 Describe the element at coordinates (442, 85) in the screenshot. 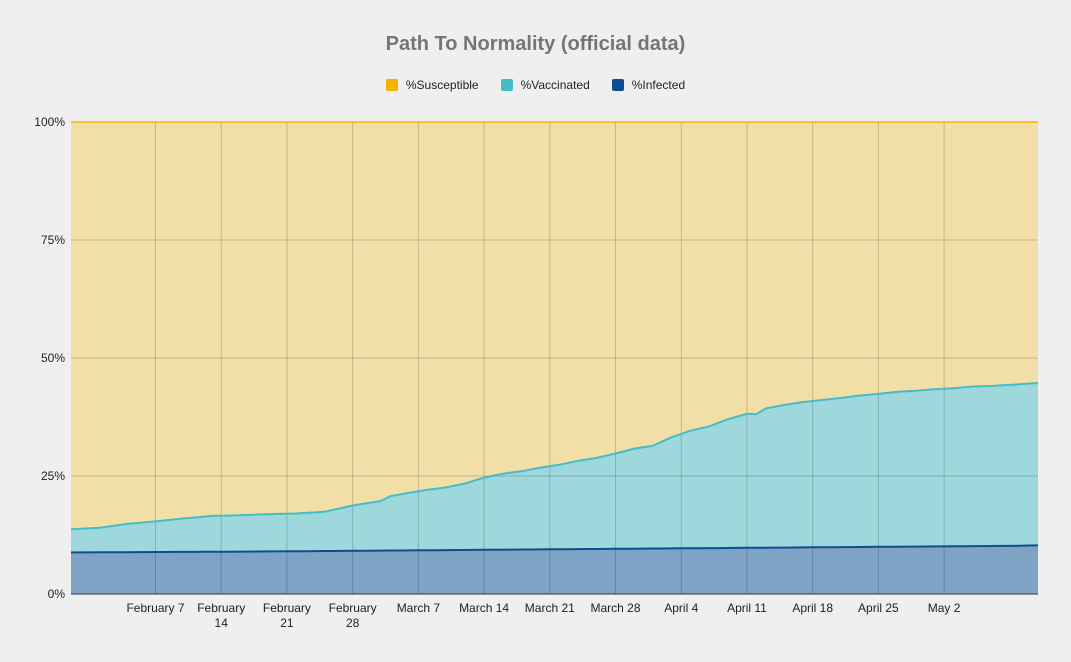

I see `legend-label-susceptible: %Susceptible` at that location.